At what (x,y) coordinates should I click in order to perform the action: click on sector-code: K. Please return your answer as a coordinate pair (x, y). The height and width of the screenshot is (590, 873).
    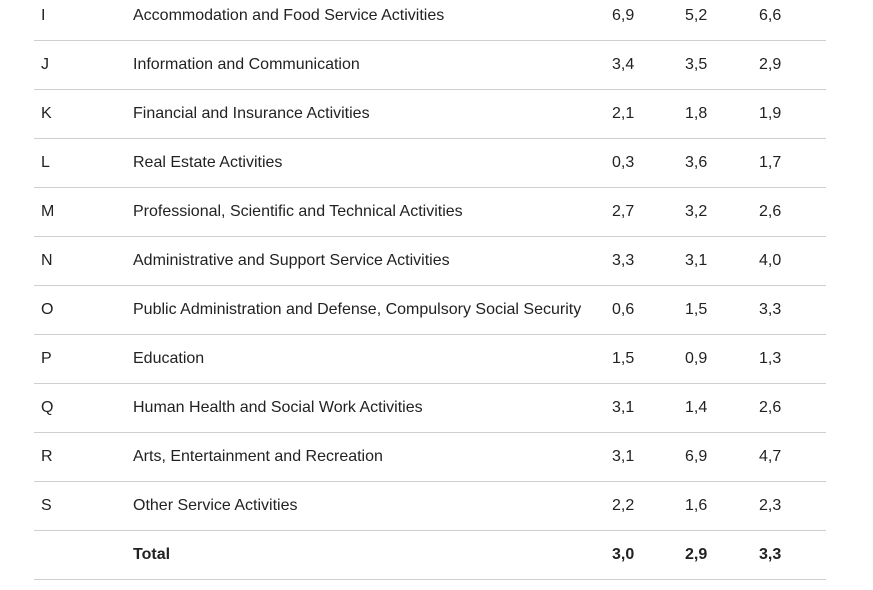
    Looking at the image, I should click on (46, 113).